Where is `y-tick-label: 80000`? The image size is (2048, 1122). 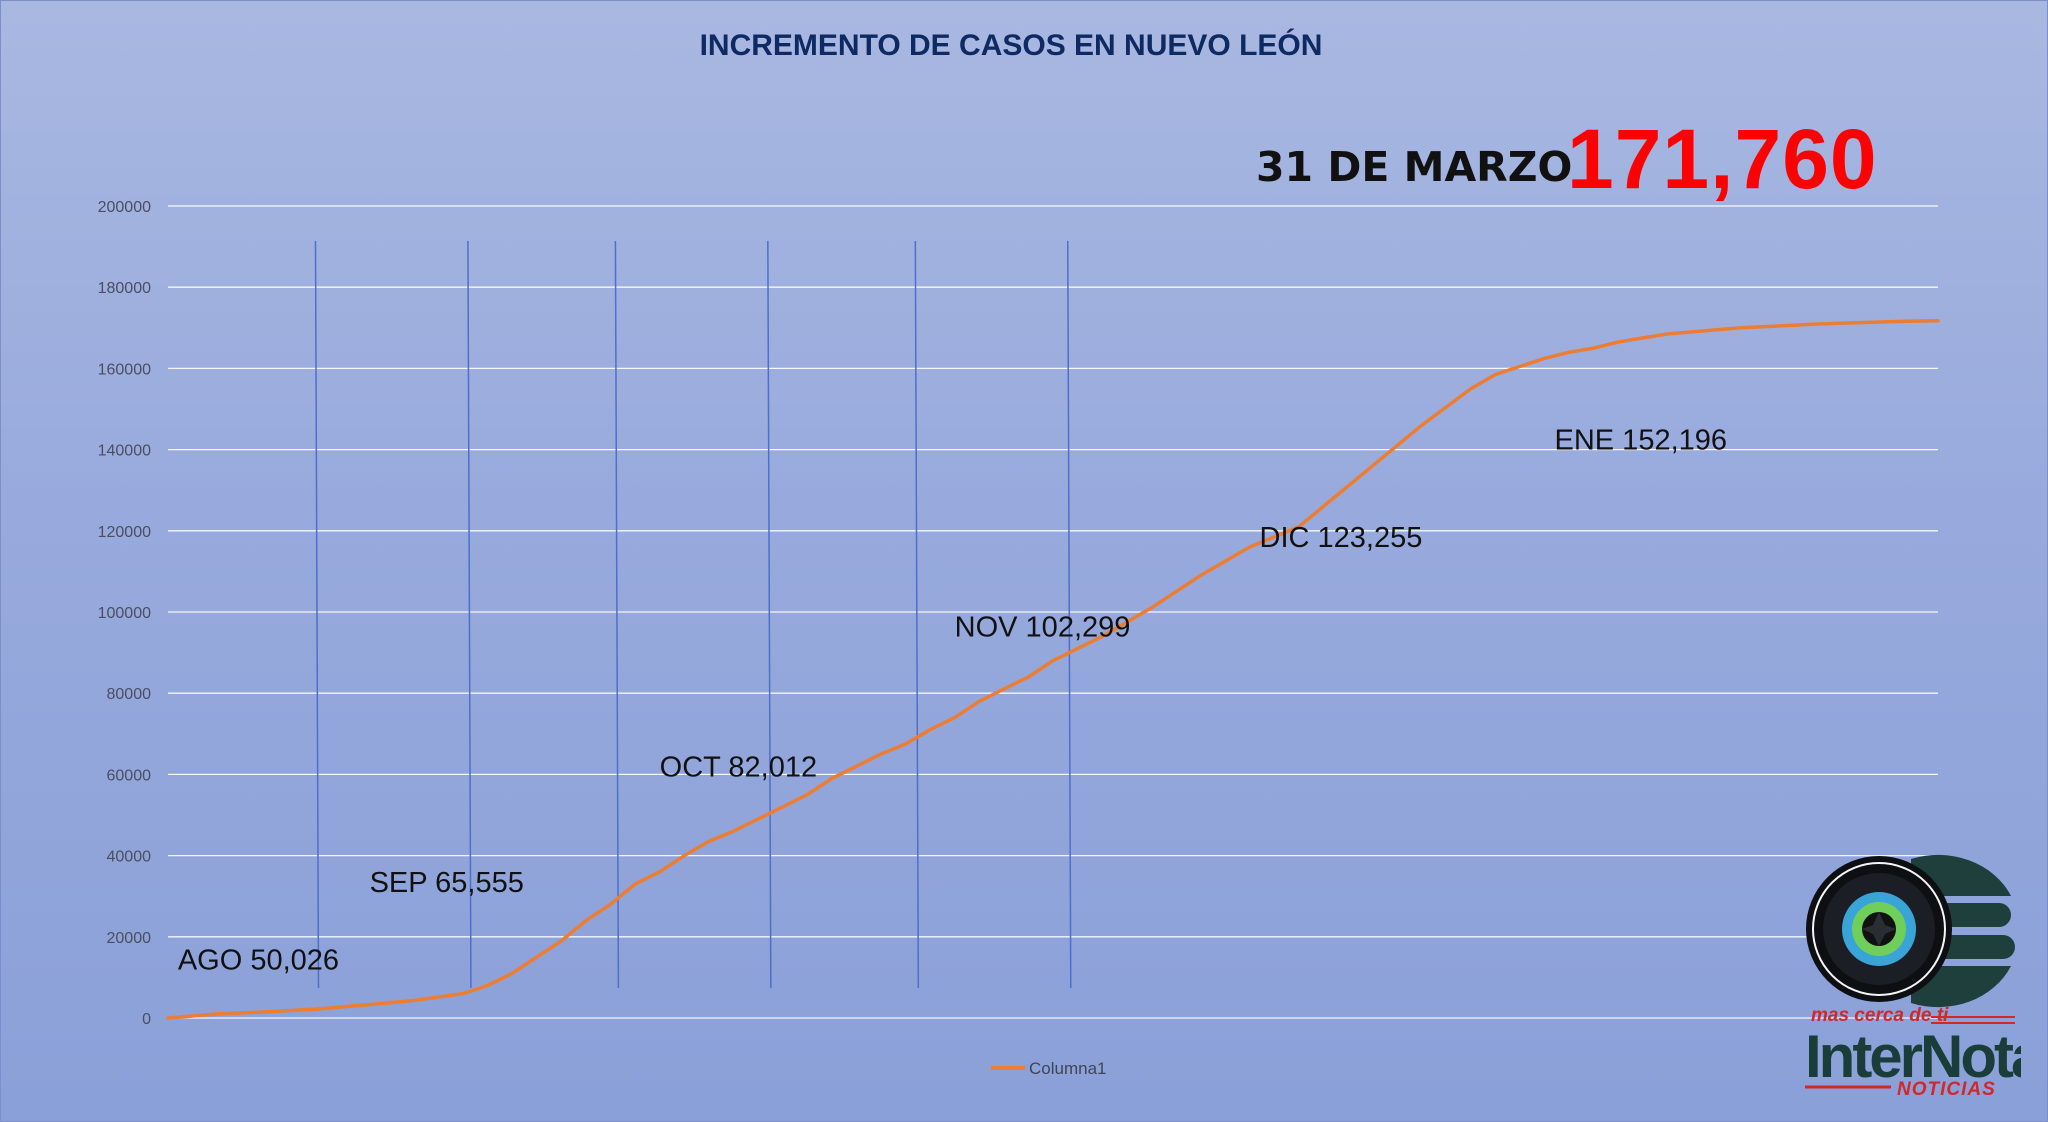
y-tick-label: 80000 is located at coordinates (129, 694).